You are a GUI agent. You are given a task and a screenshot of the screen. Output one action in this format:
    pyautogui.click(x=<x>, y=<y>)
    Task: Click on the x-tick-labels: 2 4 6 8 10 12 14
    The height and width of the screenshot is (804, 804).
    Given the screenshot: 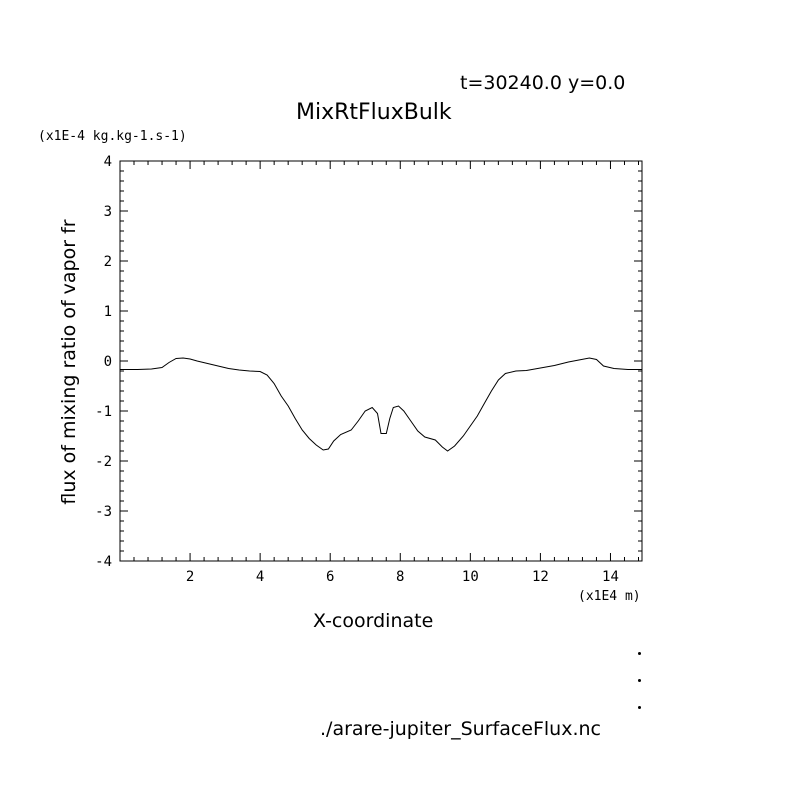 What is the action you would take?
    pyautogui.click(x=402, y=577)
    